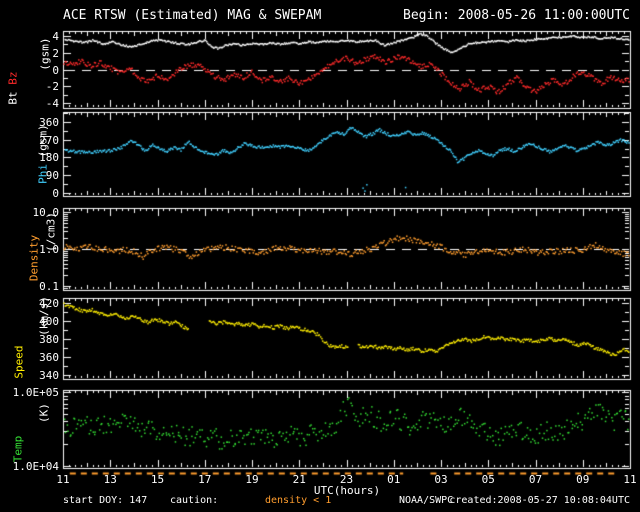 This screenshot has height=512, width=640. Describe the element at coordinates (49, 321) in the screenshot. I see `y-tick-label: 400` at that location.